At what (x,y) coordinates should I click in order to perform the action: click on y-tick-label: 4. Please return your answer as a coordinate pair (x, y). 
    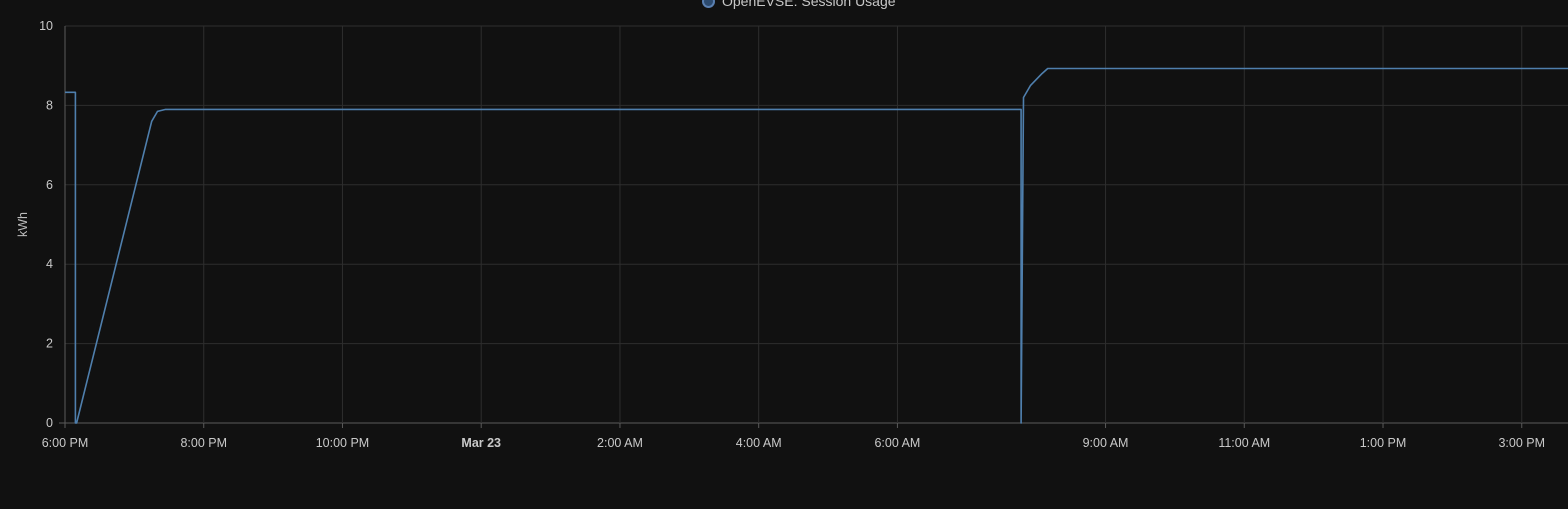
    Looking at the image, I should click on (49, 264).